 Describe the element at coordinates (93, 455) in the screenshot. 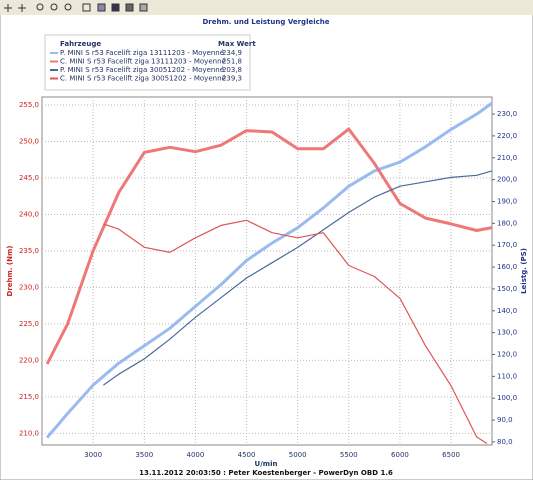

I see `x-tick-label: 3000` at that location.